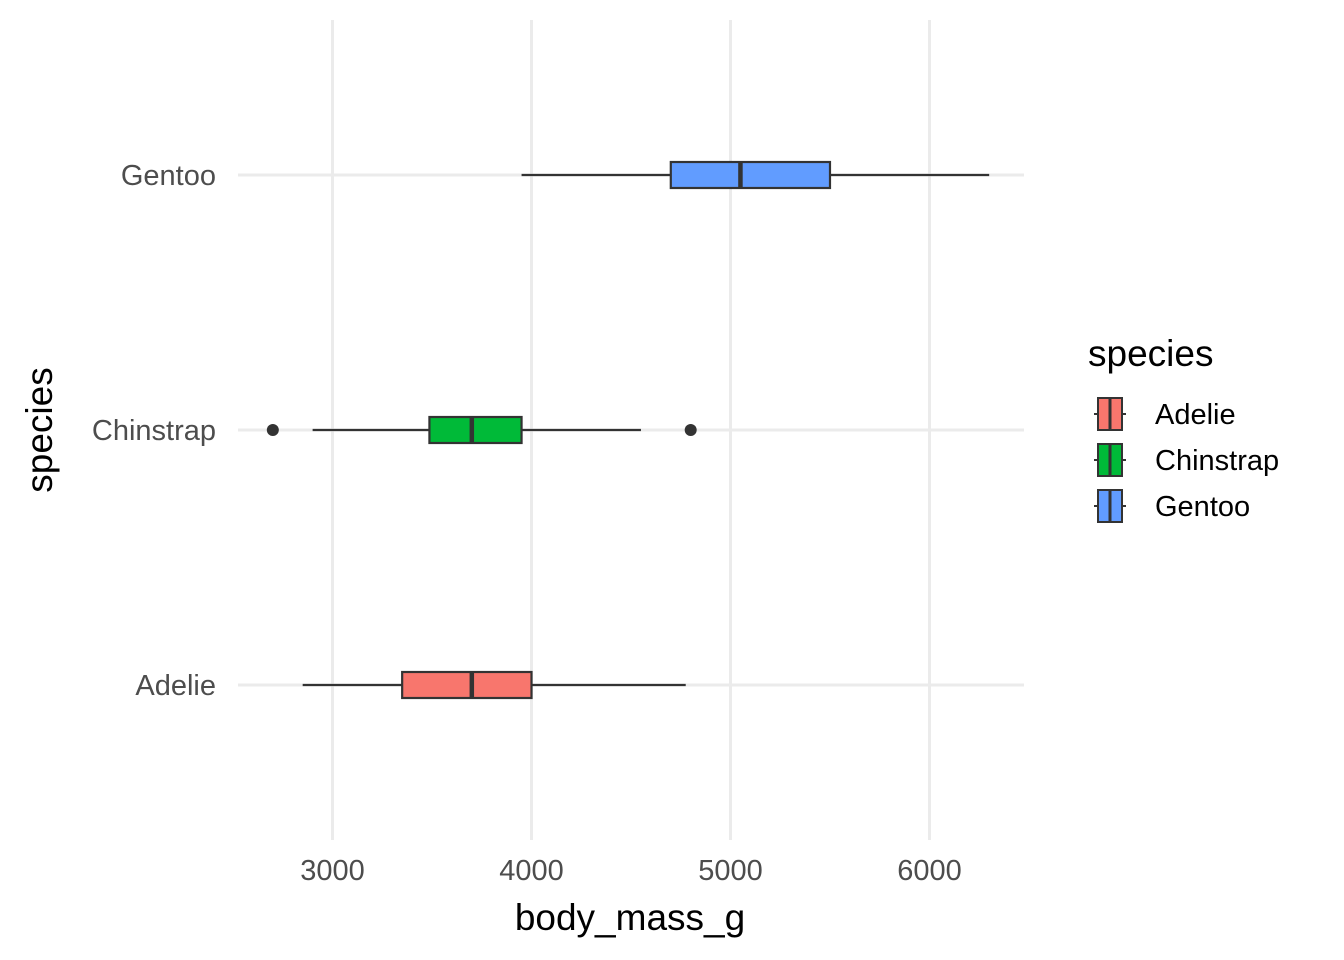 The width and height of the screenshot is (1344, 960). I want to click on y-tick-label: Gentoo, so click(168, 176).